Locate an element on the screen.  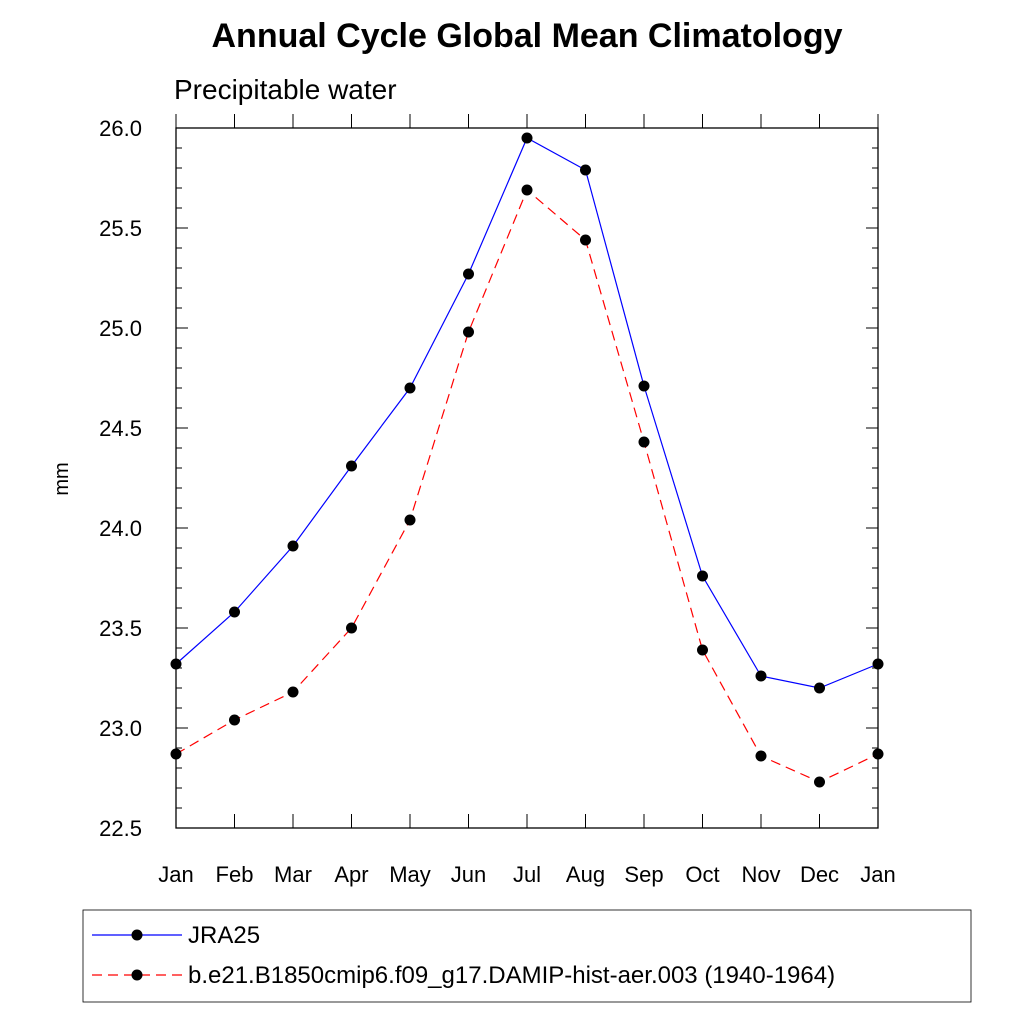
legend-label-0: JRA25 is located at coordinates (224, 935).